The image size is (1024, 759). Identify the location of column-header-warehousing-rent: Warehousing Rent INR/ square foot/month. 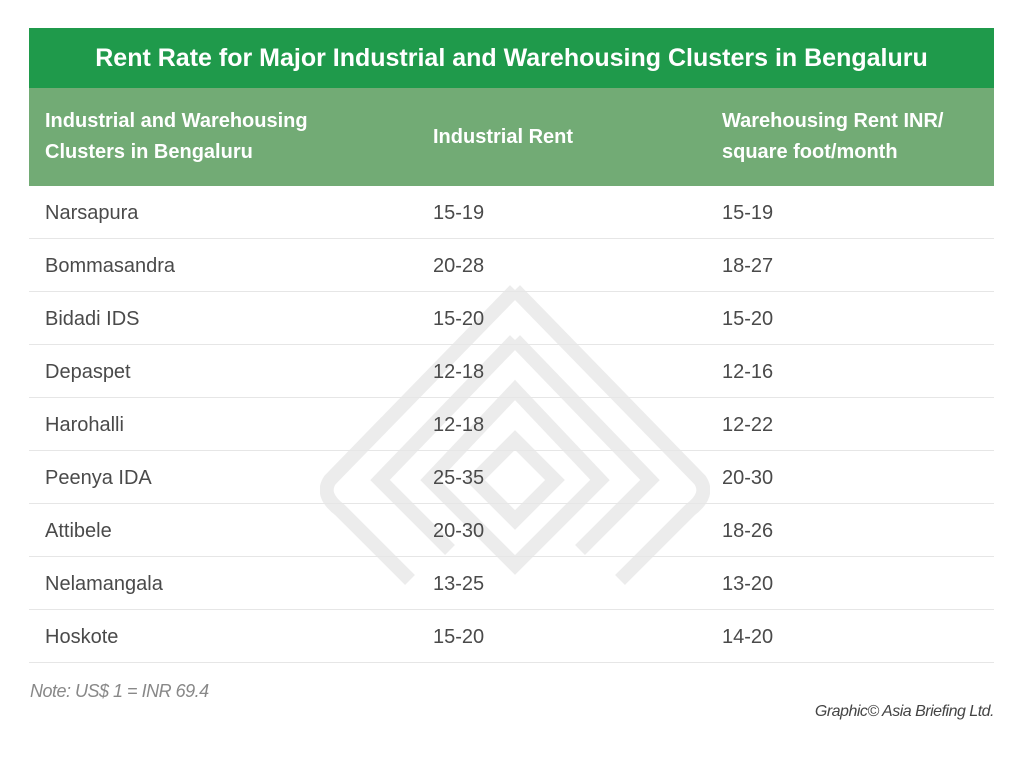
(833, 136).